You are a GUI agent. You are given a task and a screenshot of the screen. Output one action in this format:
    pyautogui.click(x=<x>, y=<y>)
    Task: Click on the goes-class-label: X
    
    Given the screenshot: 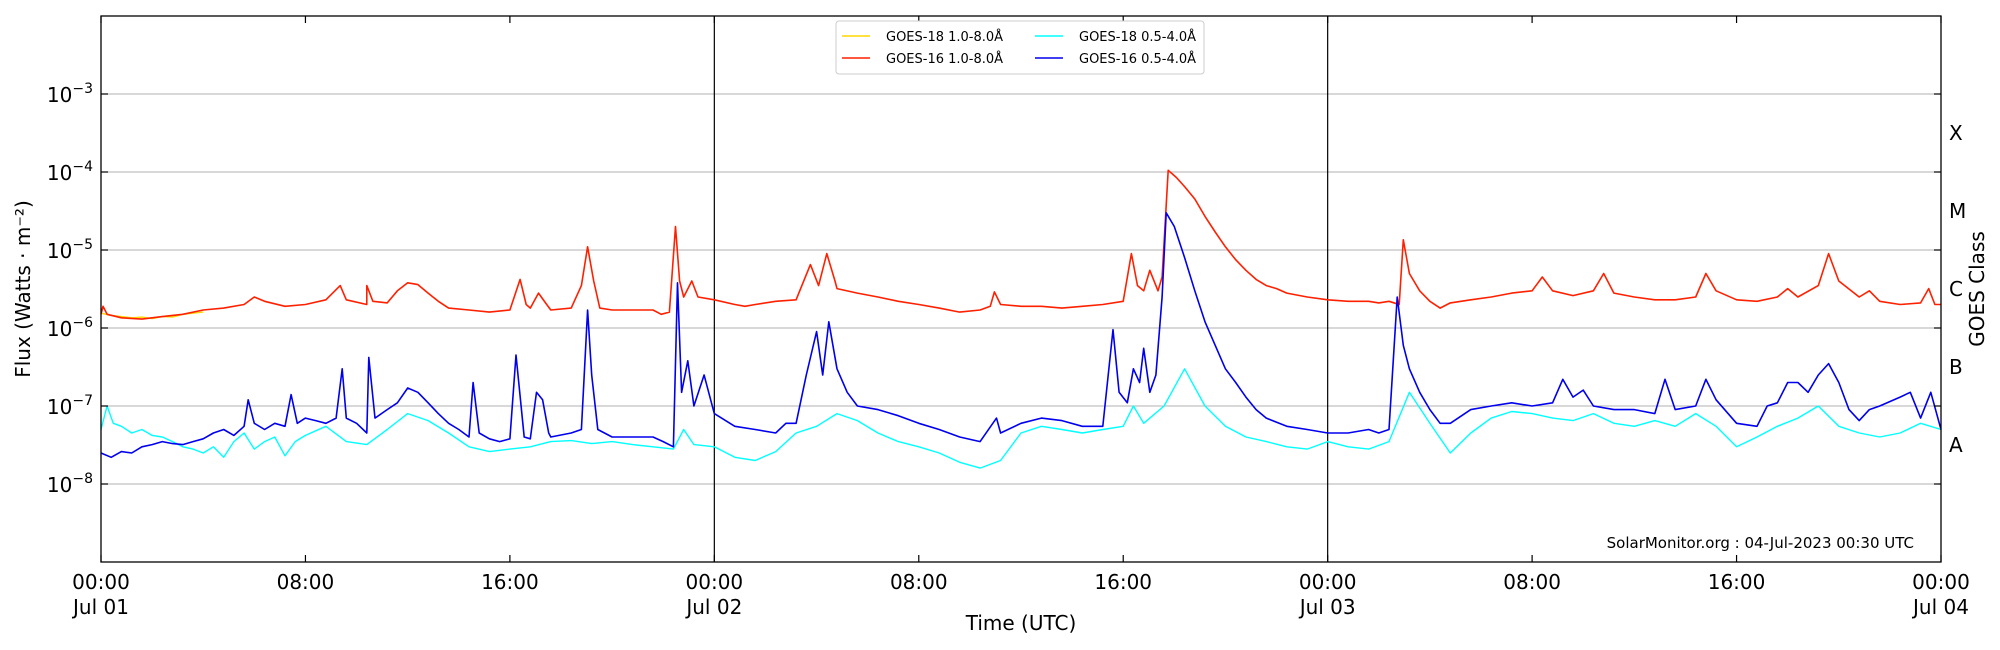 What is the action you would take?
    pyautogui.click(x=1956, y=133)
    